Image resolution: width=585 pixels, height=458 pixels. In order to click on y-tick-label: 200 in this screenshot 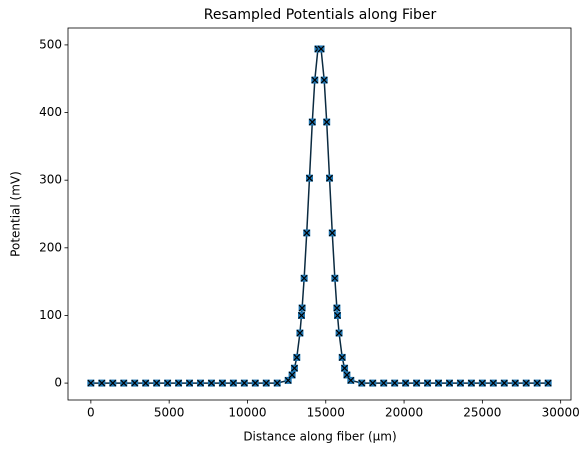, I will do `click(50, 247)`.